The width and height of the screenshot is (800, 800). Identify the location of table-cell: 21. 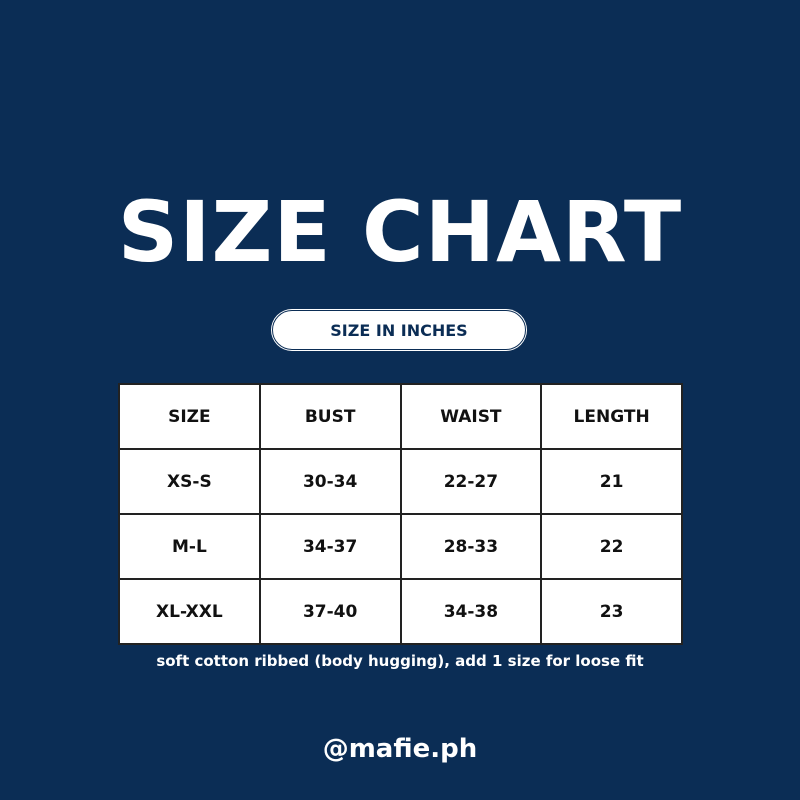
(611, 481).